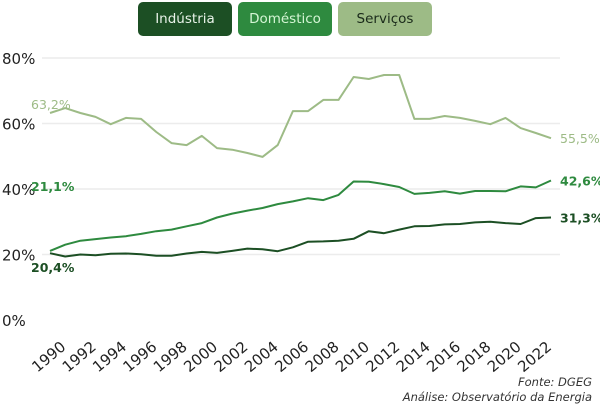  What do you see at coordinates (170, 357) in the screenshot?
I see `x-tick-label: 1998` at bounding box center [170, 357].